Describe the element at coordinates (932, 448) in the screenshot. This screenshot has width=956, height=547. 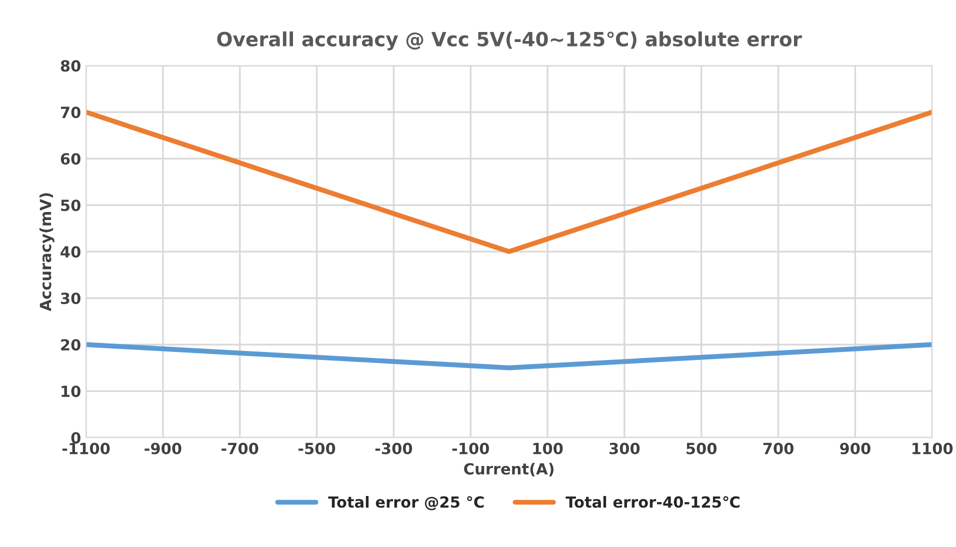
I see `x-tick-label: 1100` at that location.